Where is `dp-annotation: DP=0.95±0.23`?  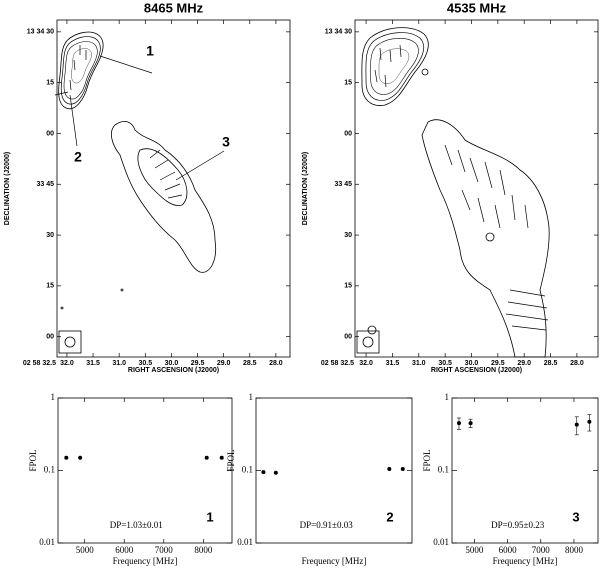 dp-annotation: DP=0.95±0.23 is located at coordinates (518, 525).